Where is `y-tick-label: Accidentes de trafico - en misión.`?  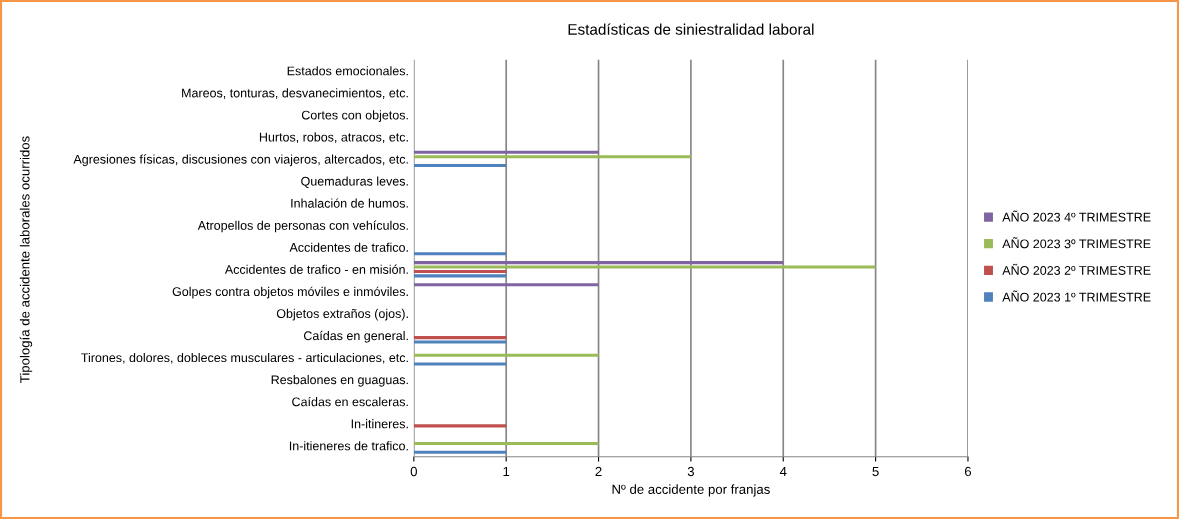
y-tick-label: Accidentes de trafico - en misión. is located at coordinates (316, 269).